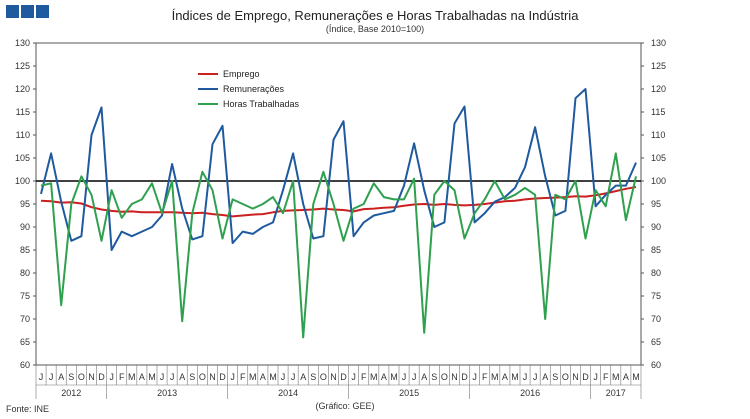  Describe the element at coordinates (254, 89) in the screenshot. I see `legend-label: Remunerações` at that location.